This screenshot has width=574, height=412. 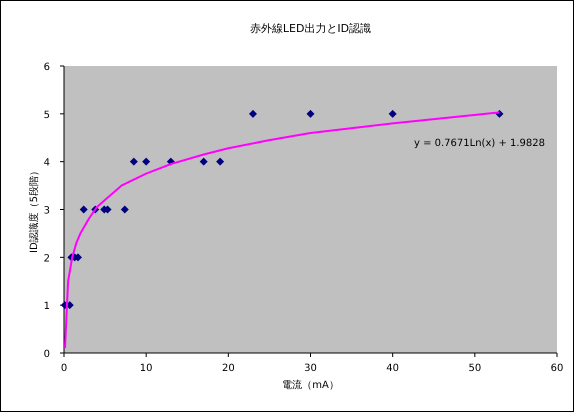 What do you see at coordinates (475, 368) in the screenshot?
I see `x-tick-label: 50` at bounding box center [475, 368].